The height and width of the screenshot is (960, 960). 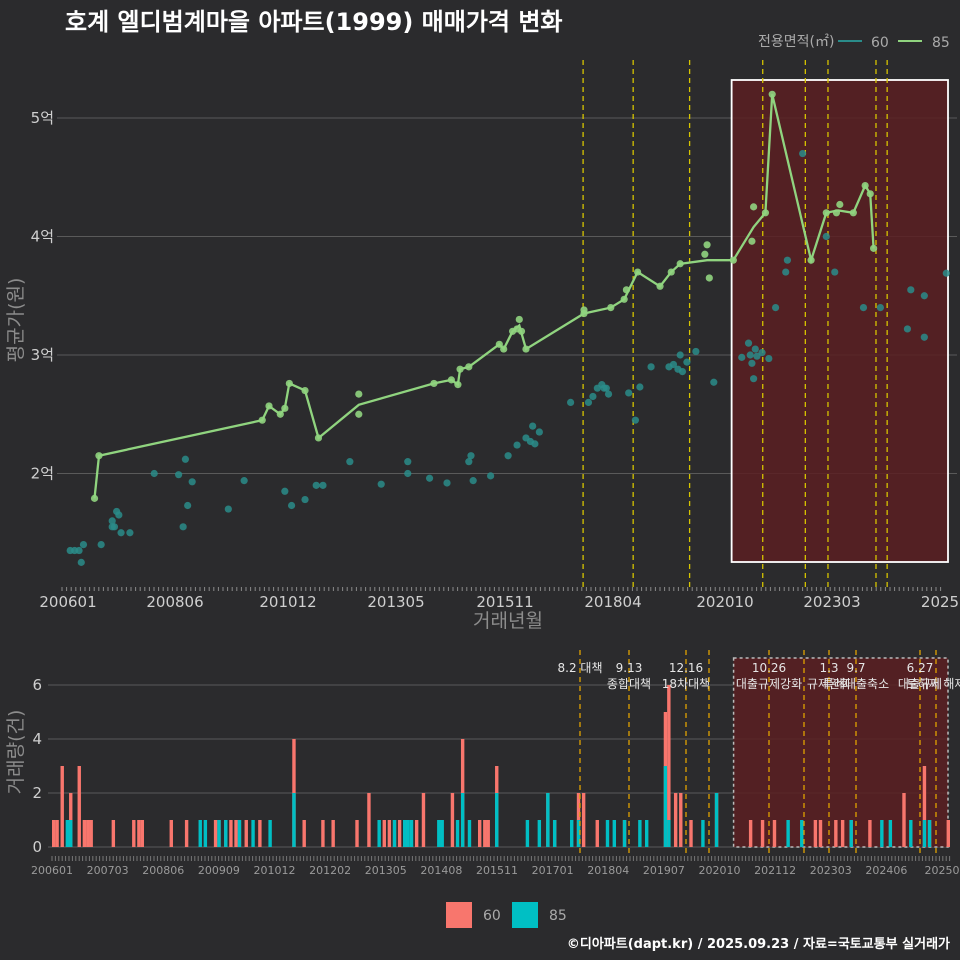 I want to click on event-label-0-0: 8.2 대책, so click(x=580, y=667).